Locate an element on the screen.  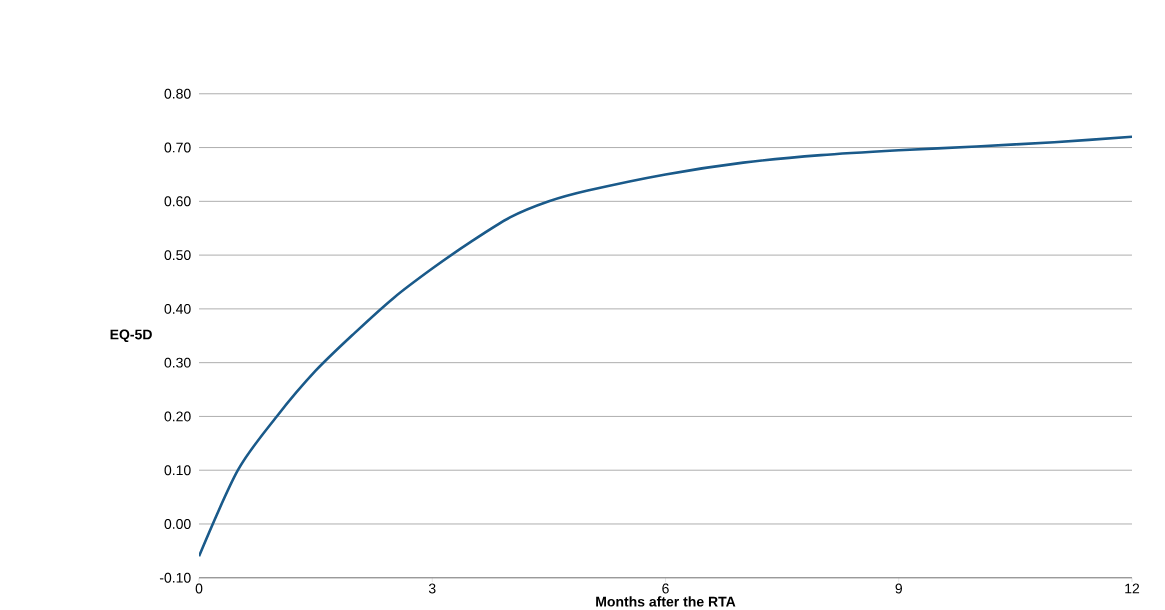
x-axis-title: Months after the RTA is located at coordinates (666, 601).